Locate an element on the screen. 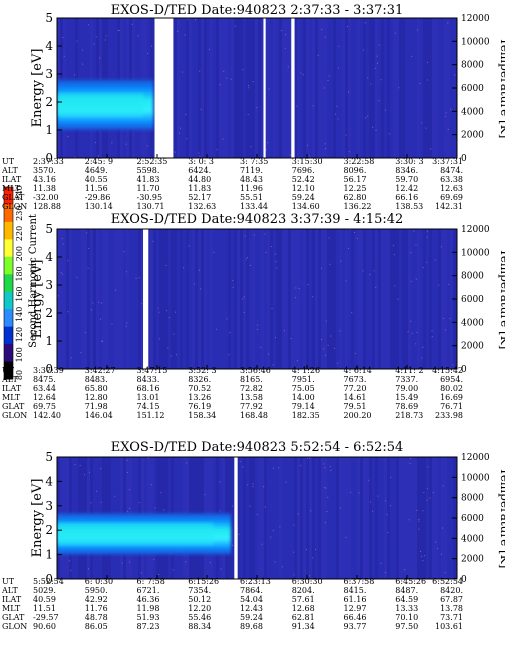  table-cell: 86.05 is located at coordinates (96, 626).